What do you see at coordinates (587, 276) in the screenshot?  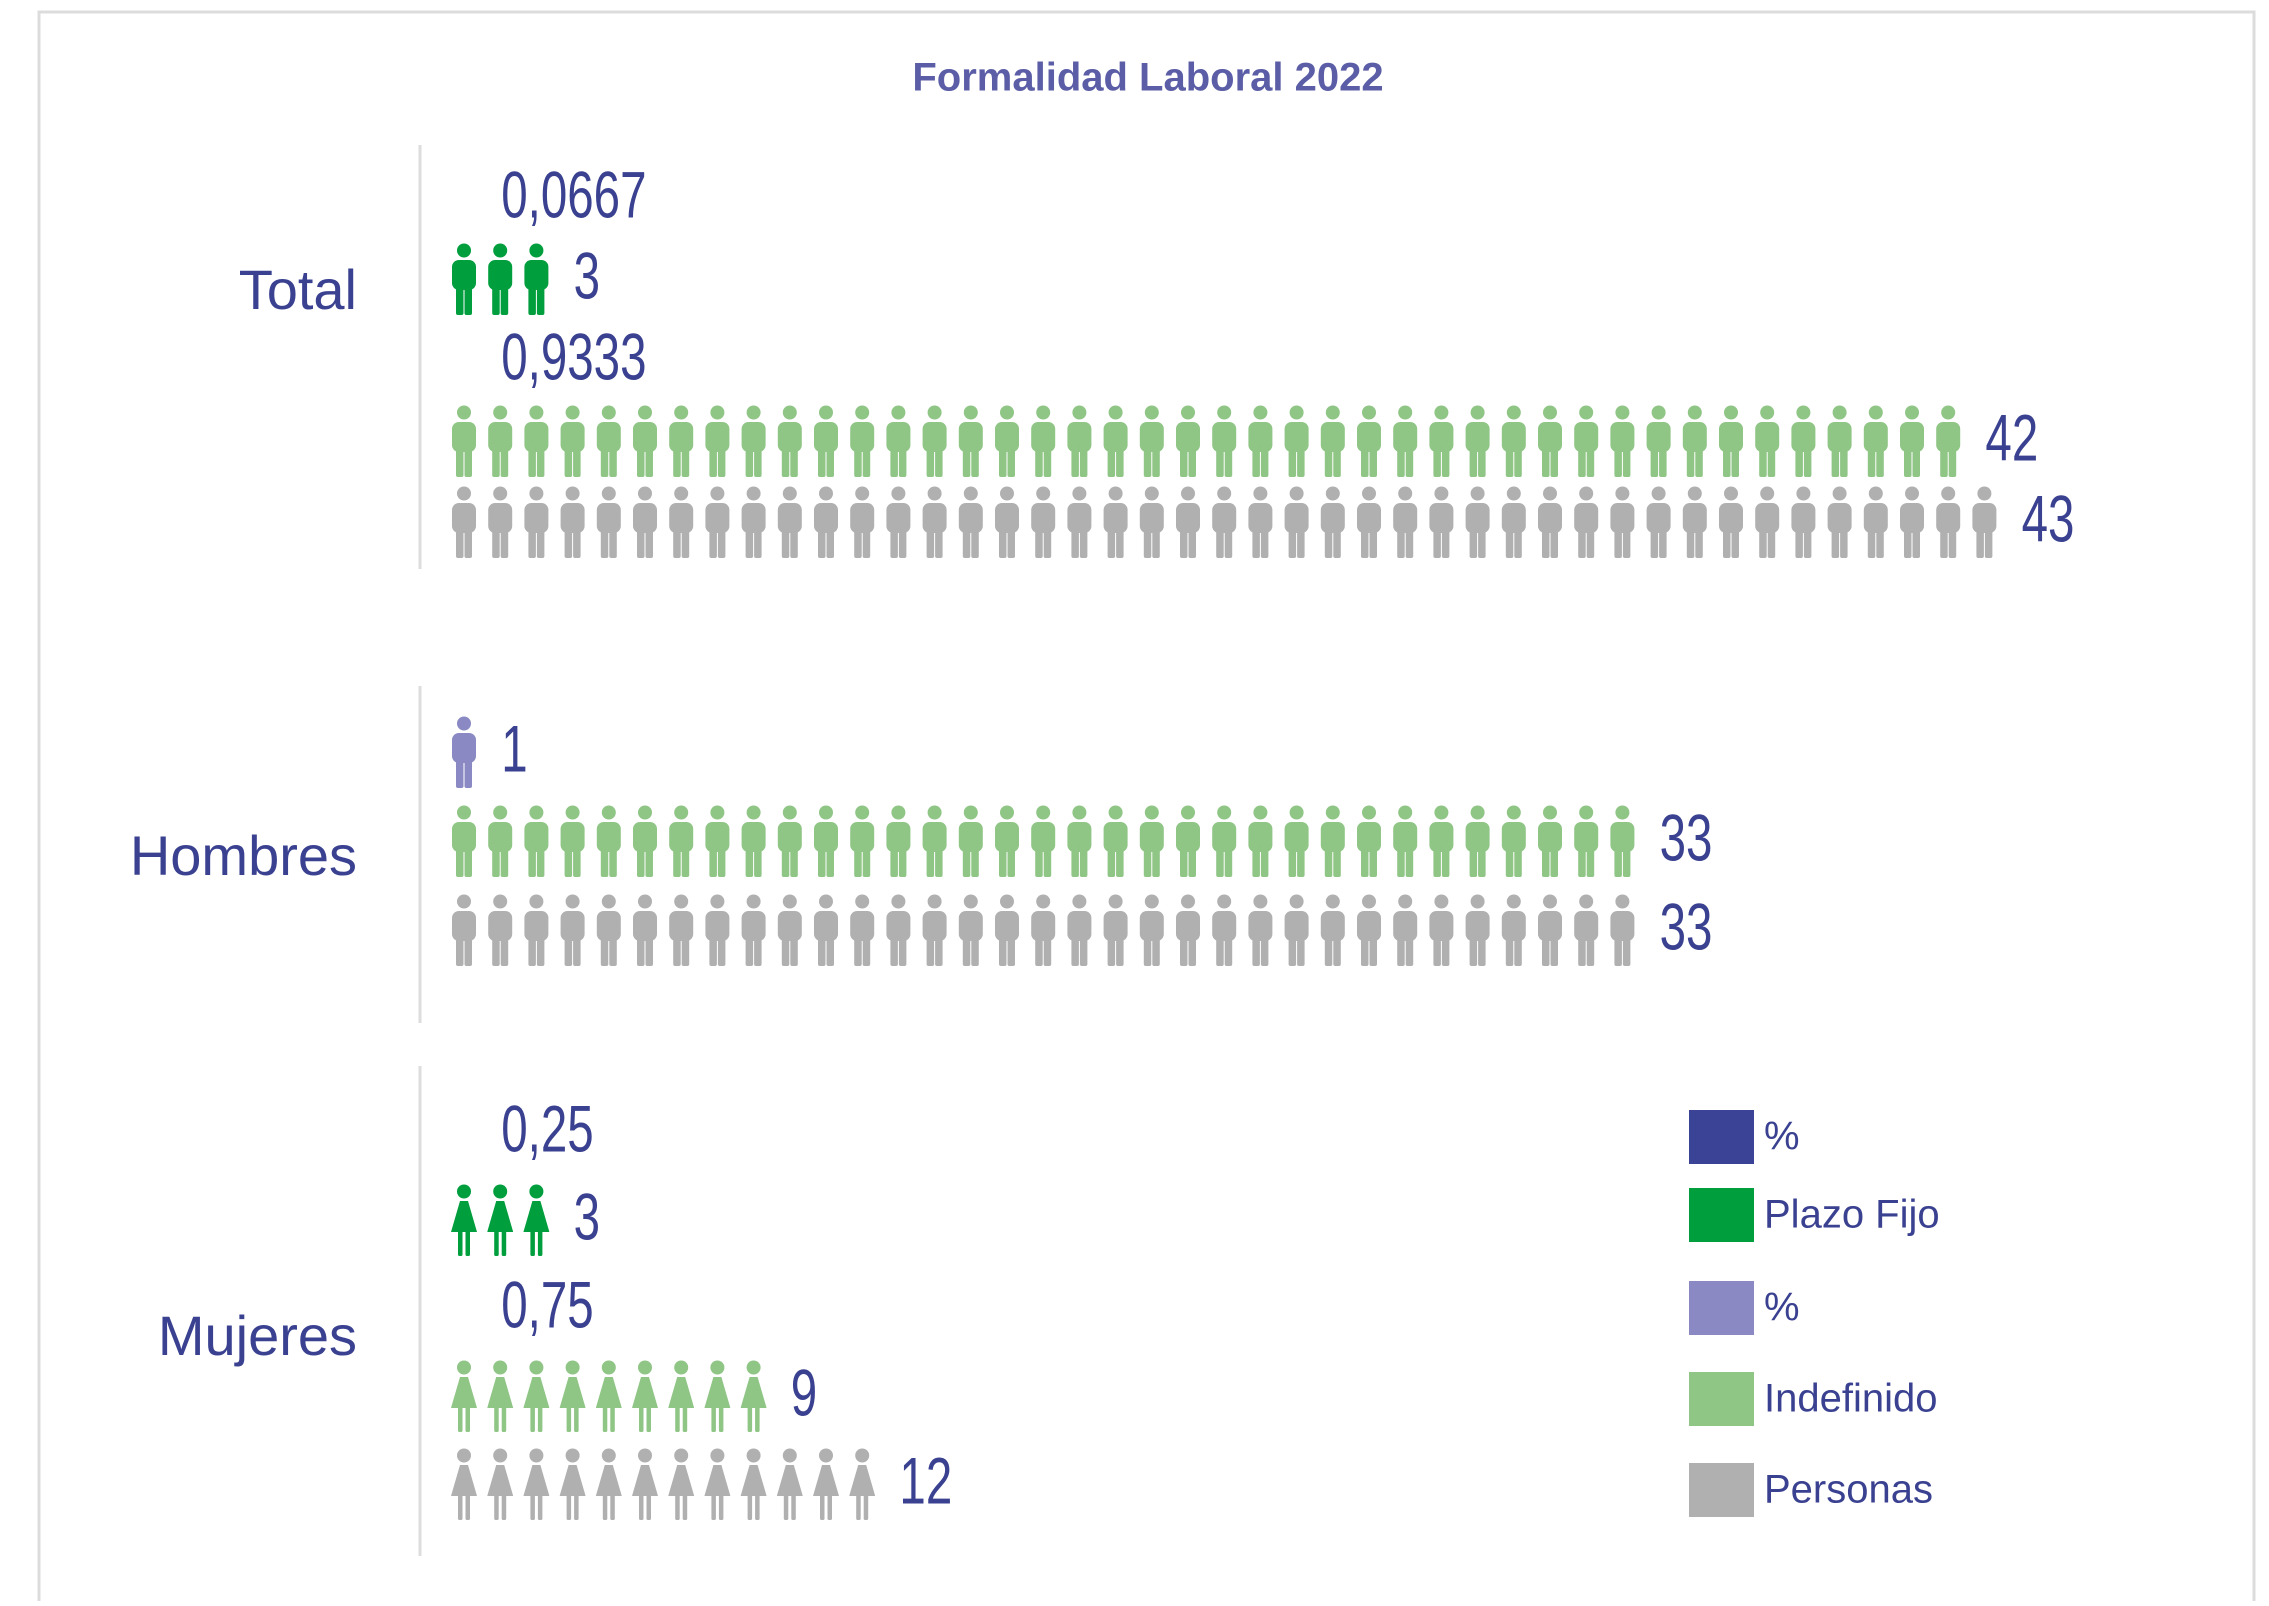 I see `value-label: 3` at bounding box center [587, 276].